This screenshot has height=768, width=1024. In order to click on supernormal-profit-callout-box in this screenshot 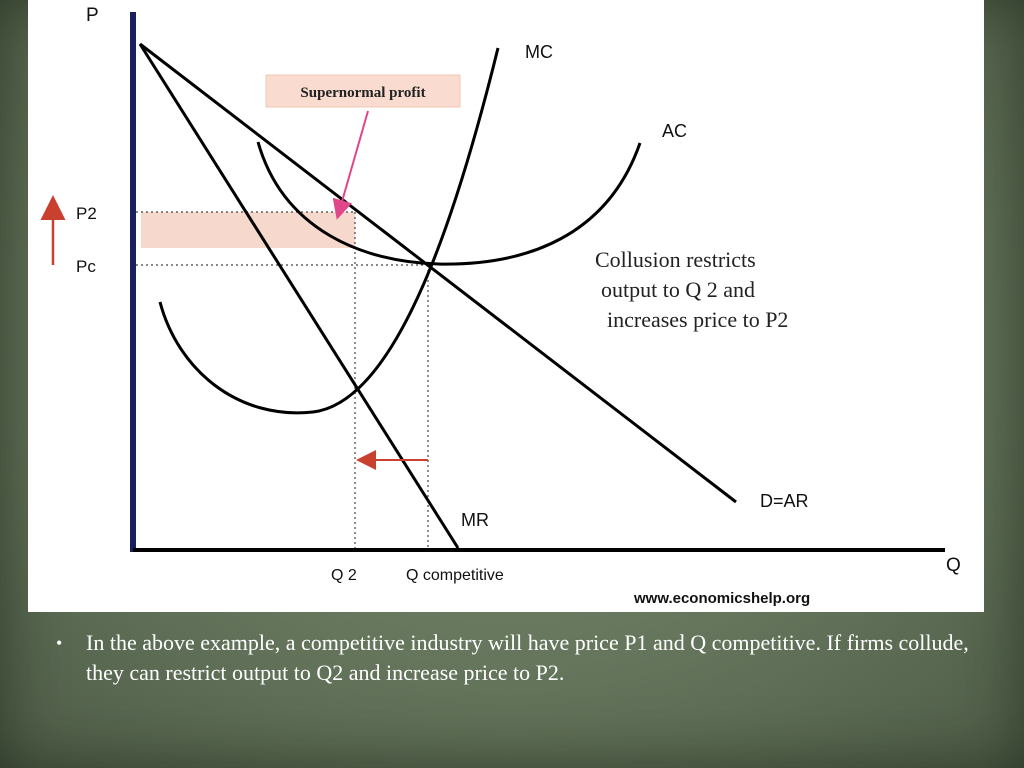, I will do `click(363, 91)`.